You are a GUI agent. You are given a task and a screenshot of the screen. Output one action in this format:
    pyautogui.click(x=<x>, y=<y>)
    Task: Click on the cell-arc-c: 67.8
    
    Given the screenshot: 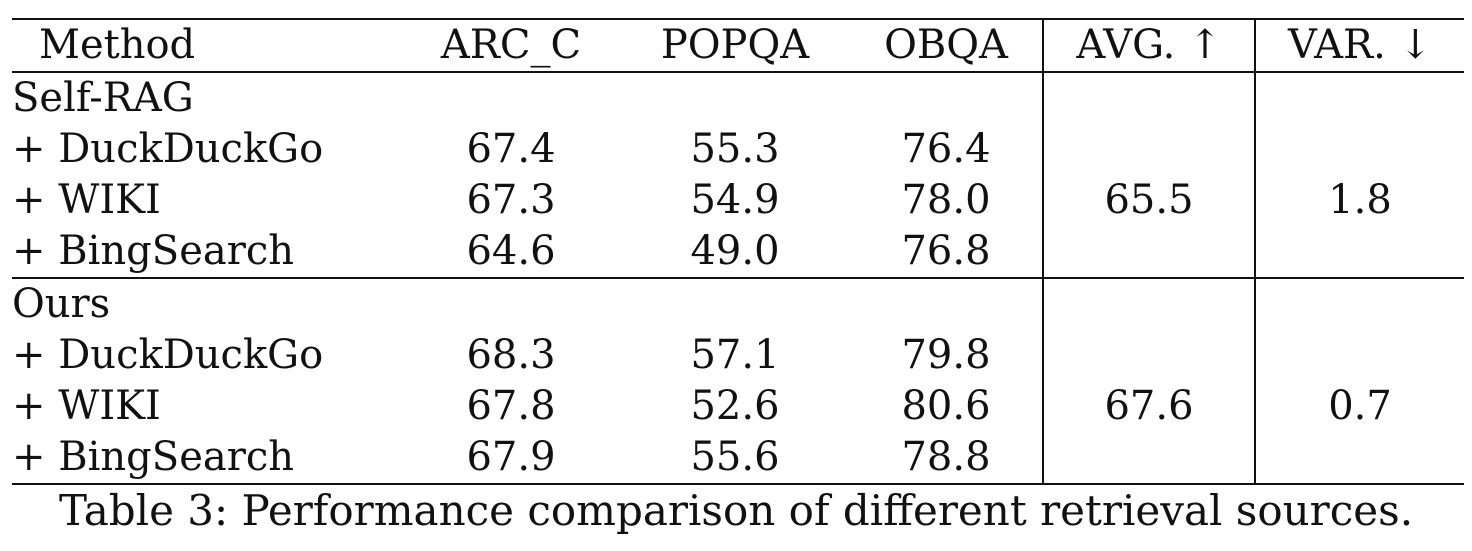 What is the action you would take?
    pyautogui.click(x=511, y=406)
    